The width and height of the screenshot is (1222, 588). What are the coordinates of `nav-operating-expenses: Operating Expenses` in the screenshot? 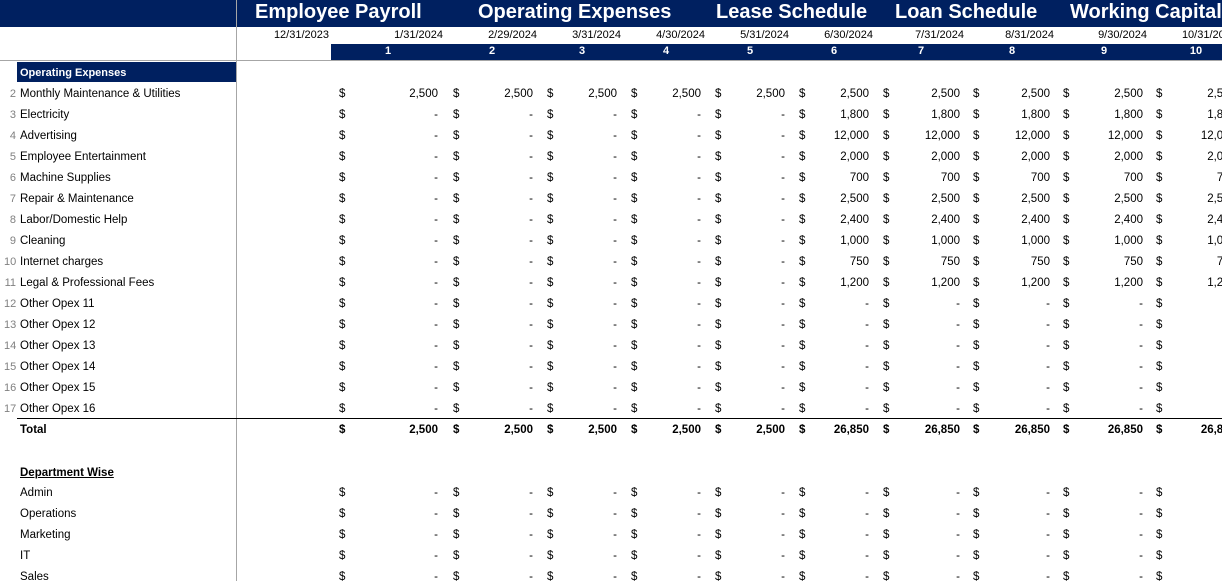 It's located at (575, 12).